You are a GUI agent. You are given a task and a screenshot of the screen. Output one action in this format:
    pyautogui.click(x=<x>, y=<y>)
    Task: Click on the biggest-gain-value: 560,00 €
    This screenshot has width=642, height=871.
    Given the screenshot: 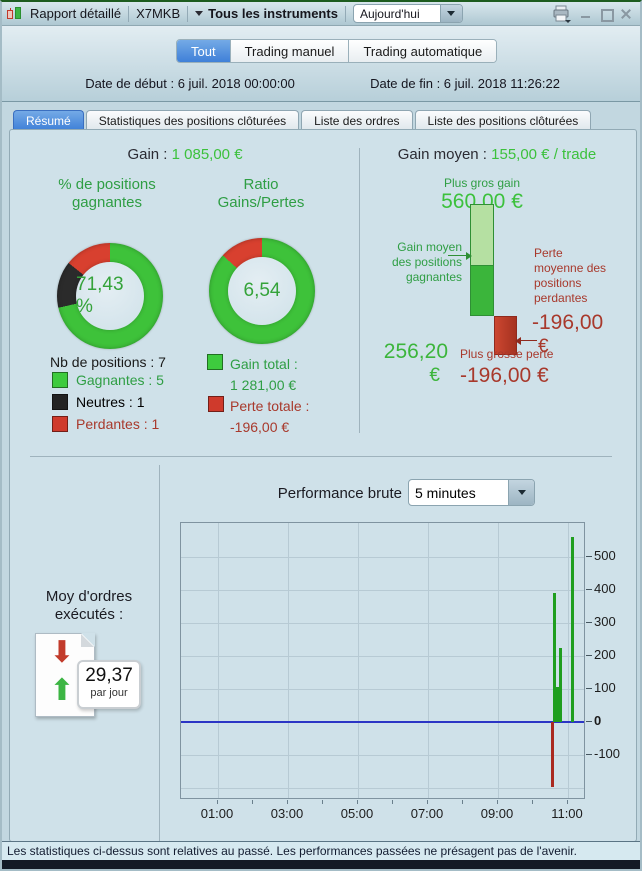 What is the action you would take?
    pyautogui.click(x=482, y=201)
    